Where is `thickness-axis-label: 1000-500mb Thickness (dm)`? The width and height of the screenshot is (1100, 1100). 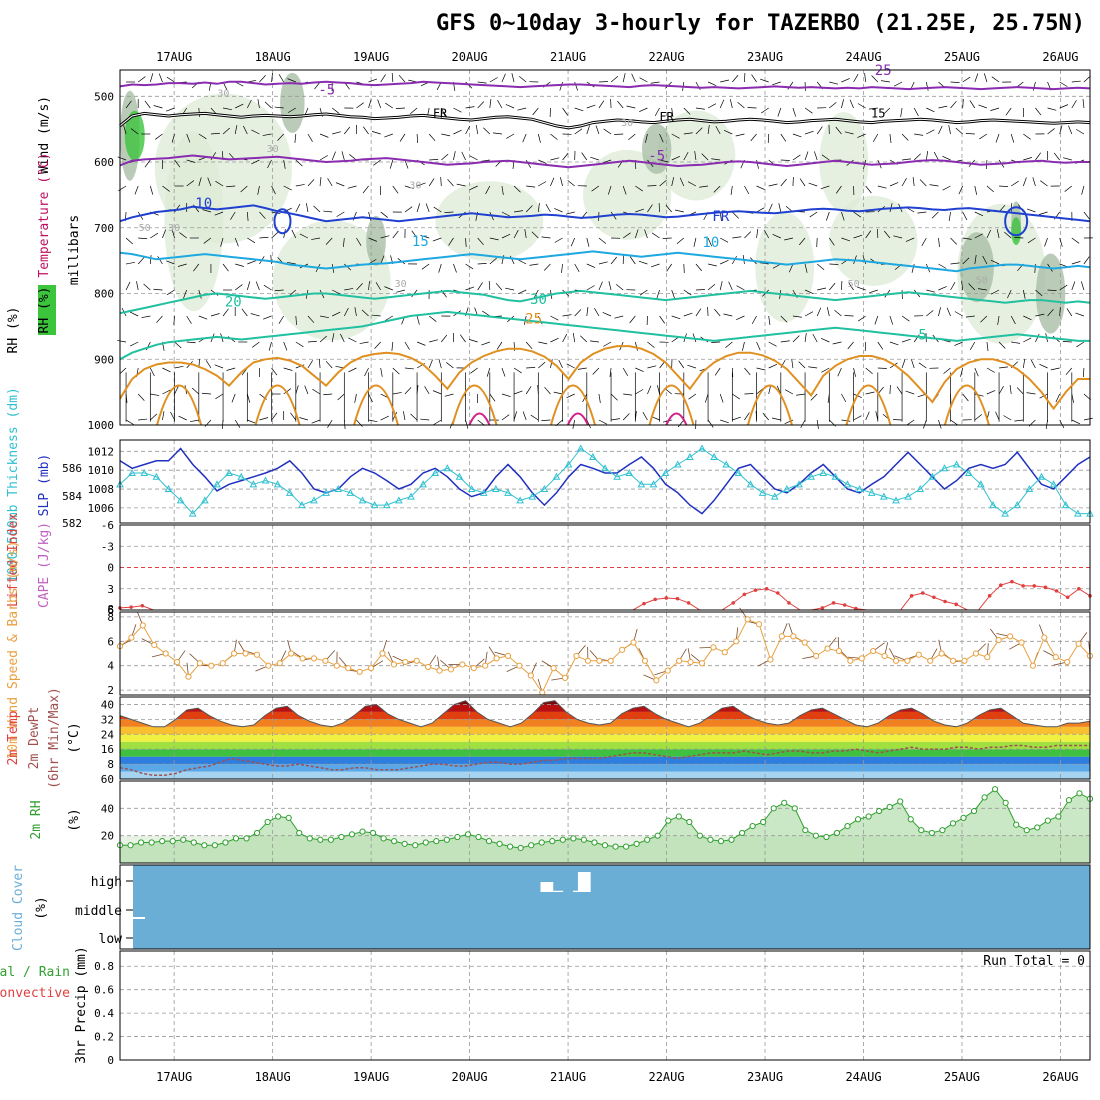
thickness-axis-label: 1000-500mb Thickness (dm) is located at coordinates (13, 485).